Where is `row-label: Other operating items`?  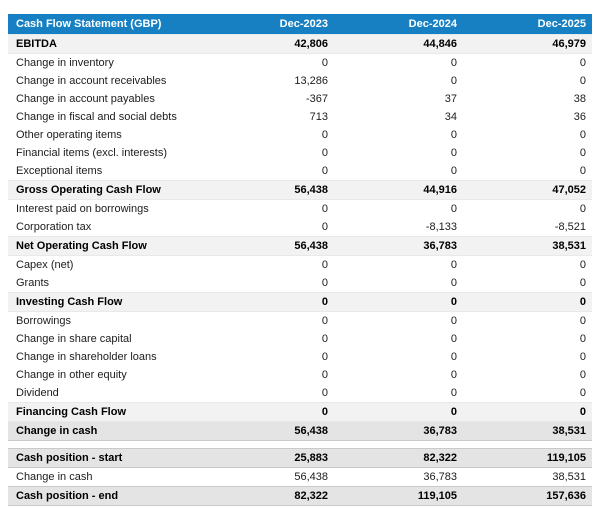 row-label: Other operating items is located at coordinates (106, 135).